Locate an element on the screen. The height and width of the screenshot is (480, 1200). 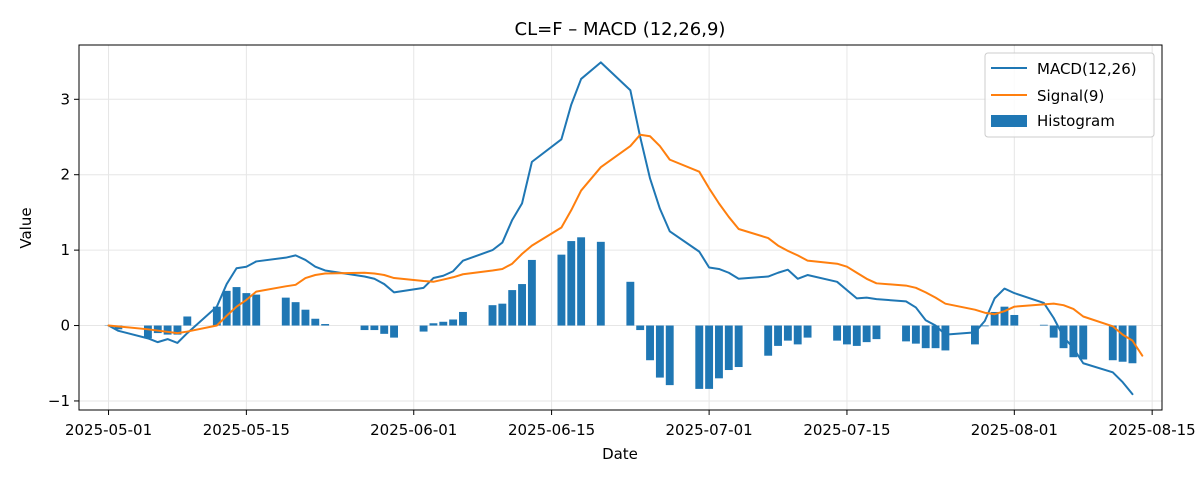
legend-macd-label: MACD(12,26) is located at coordinates (1087, 69).